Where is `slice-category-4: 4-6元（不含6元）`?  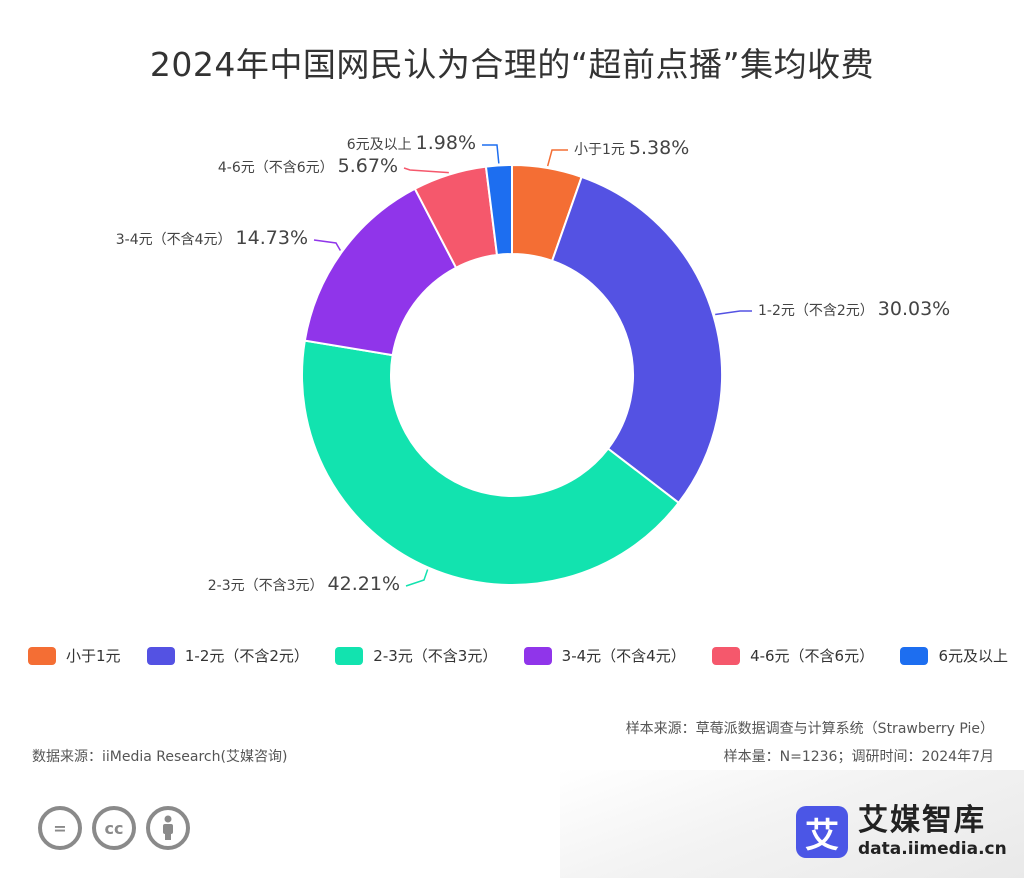
slice-category-4: 4-6元（不含6元） is located at coordinates (276, 168).